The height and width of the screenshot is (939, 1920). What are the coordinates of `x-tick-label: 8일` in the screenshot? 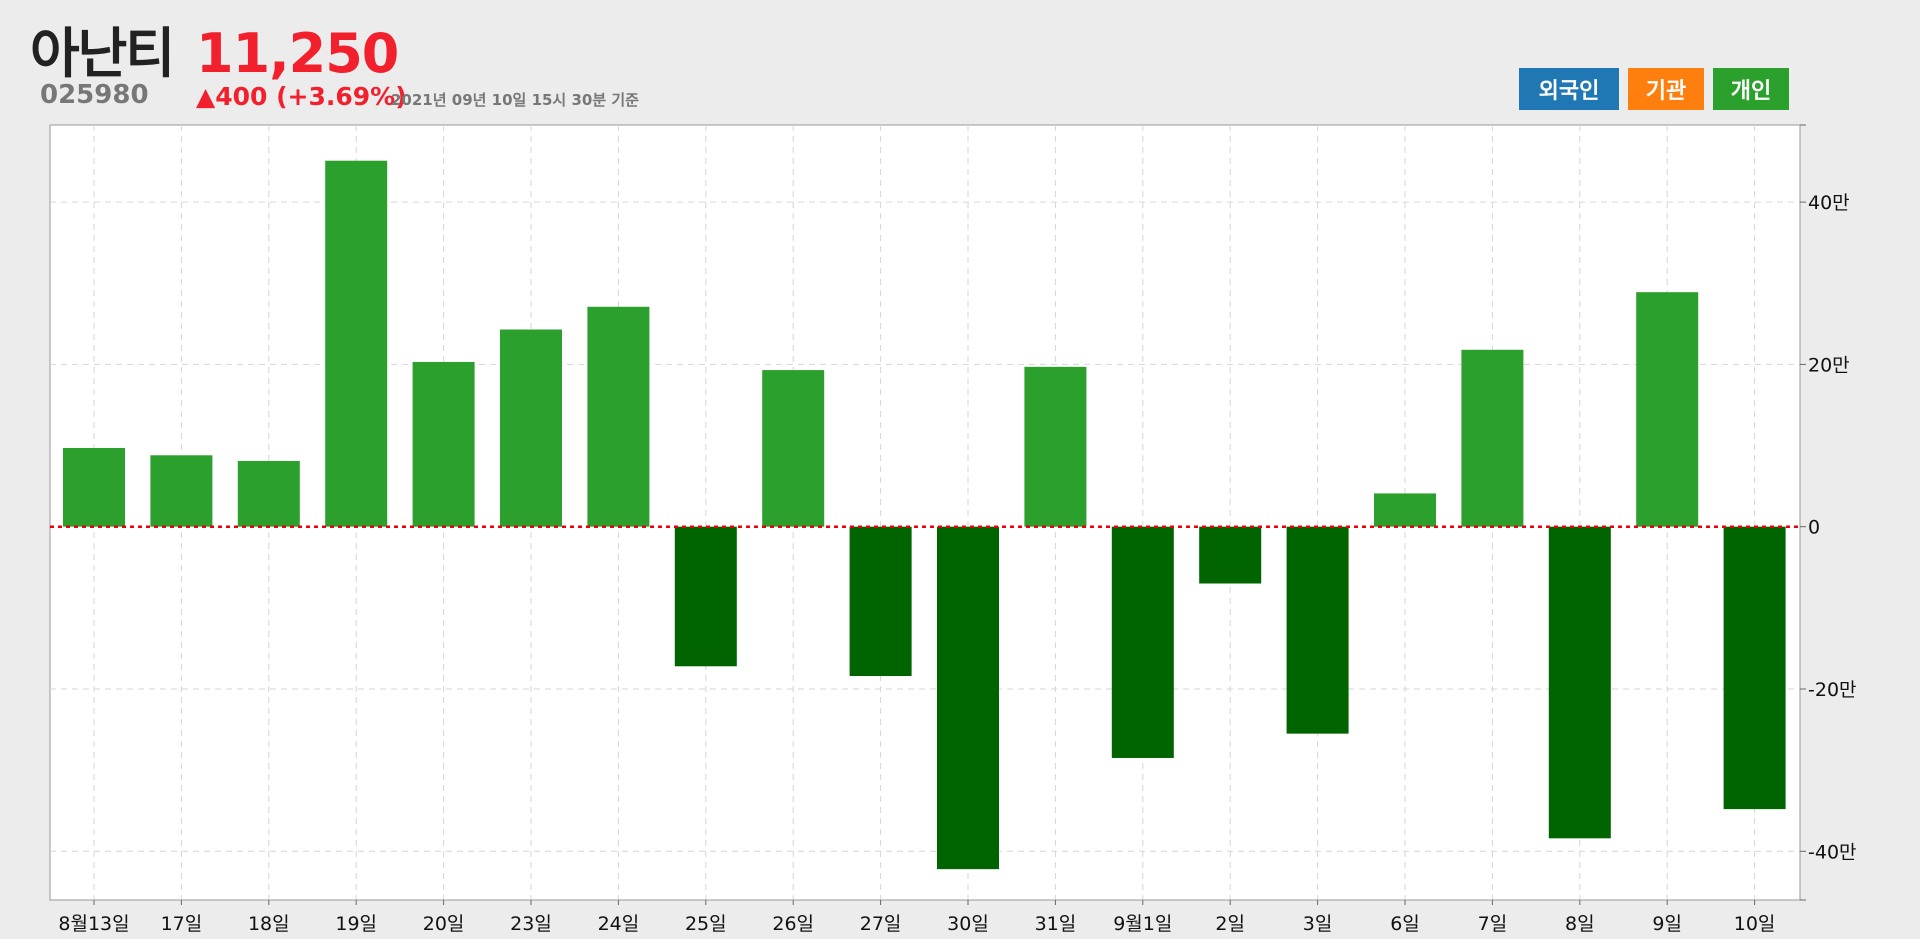 It's located at (1580, 924).